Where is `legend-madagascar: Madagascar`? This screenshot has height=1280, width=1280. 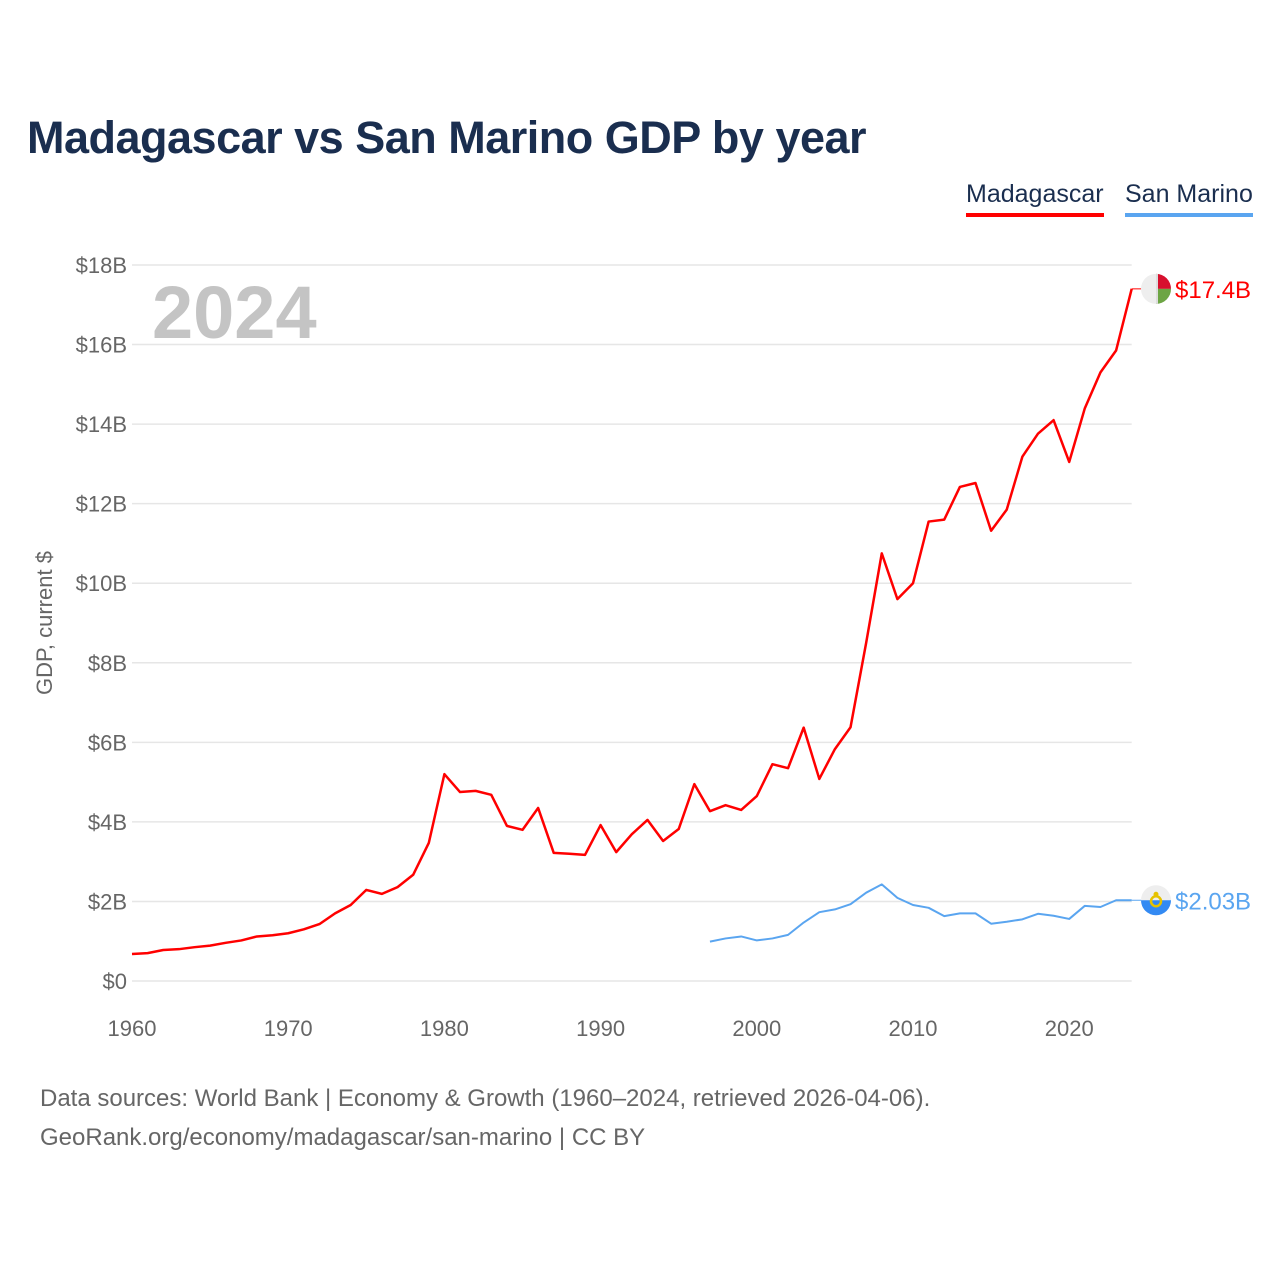
legend-madagascar: Madagascar is located at coordinates (1035, 198).